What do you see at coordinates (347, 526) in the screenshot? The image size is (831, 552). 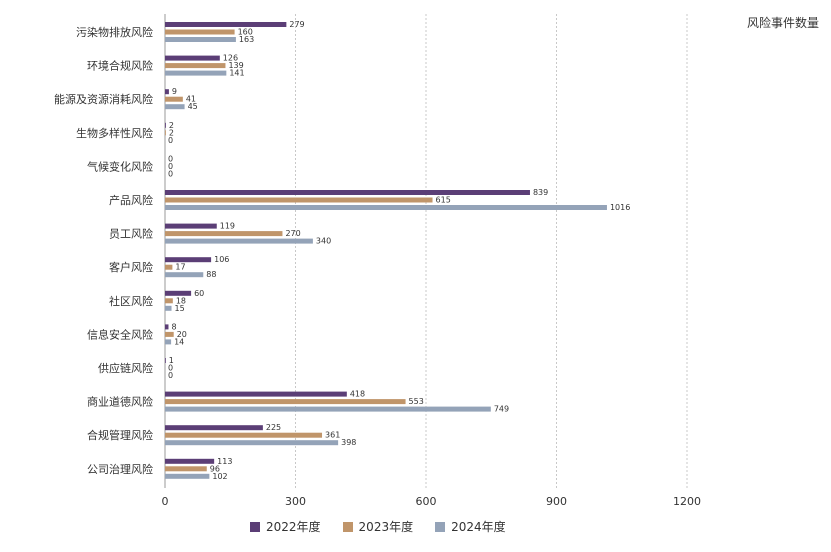 I see `legend-swatch-2023` at bounding box center [347, 526].